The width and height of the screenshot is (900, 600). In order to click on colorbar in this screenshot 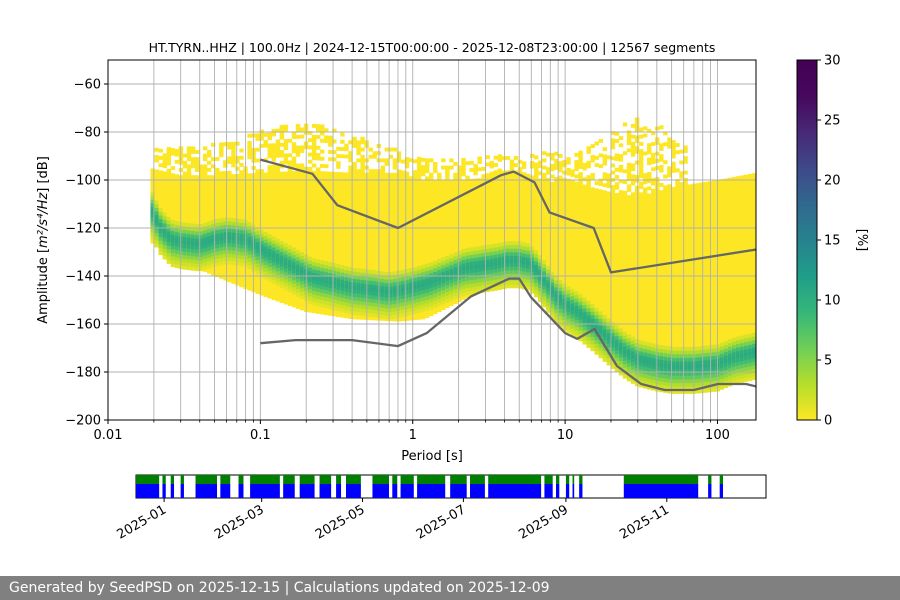, I will do `click(807, 240)`.